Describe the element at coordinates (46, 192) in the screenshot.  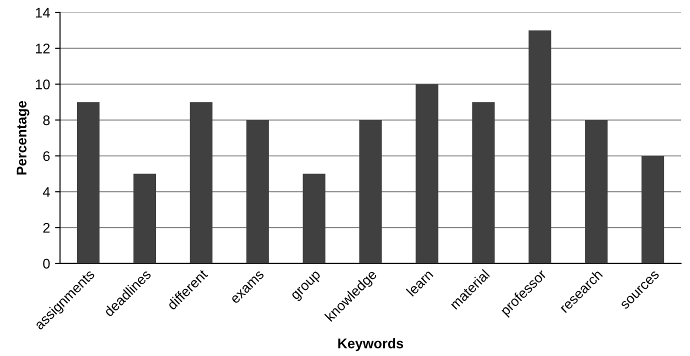
I see `y-tick-label: 4` at that location.